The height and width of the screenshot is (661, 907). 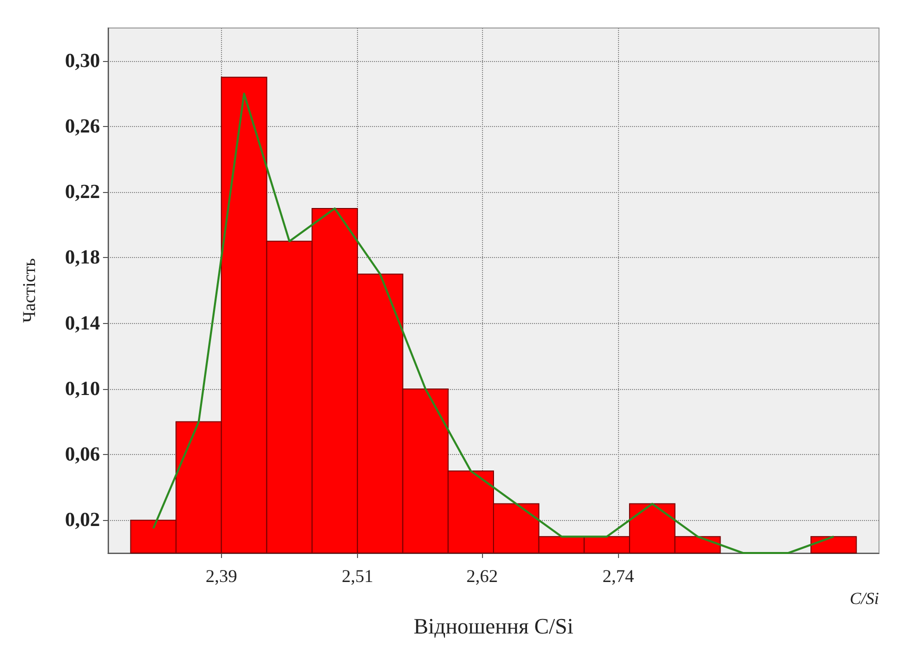 What do you see at coordinates (82, 257) in the screenshot?
I see `y-tick-label: 0,18` at bounding box center [82, 257].